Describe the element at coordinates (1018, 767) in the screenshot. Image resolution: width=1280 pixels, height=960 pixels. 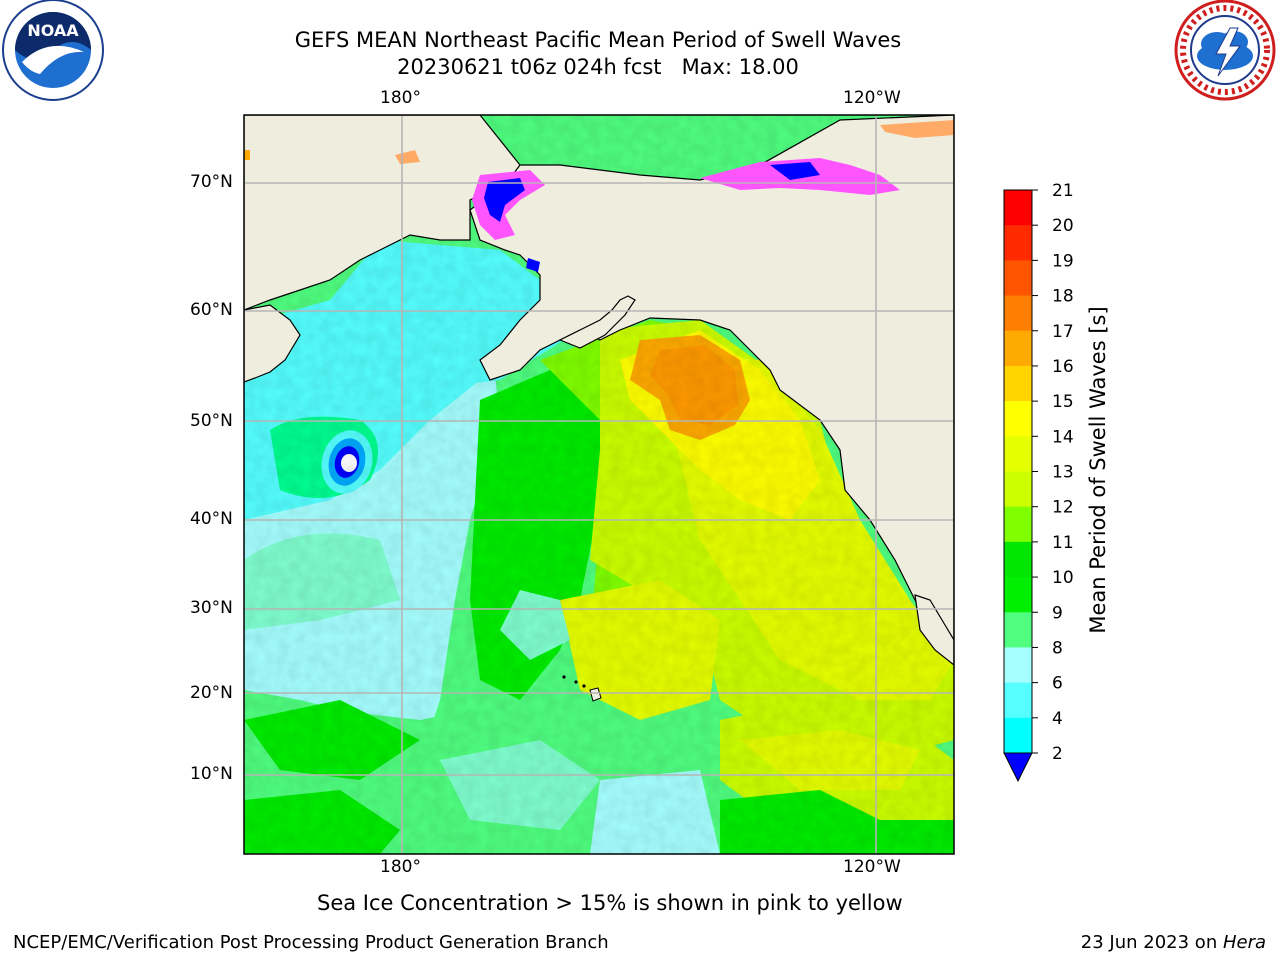
I see `colorbar-extend-min` at that location.